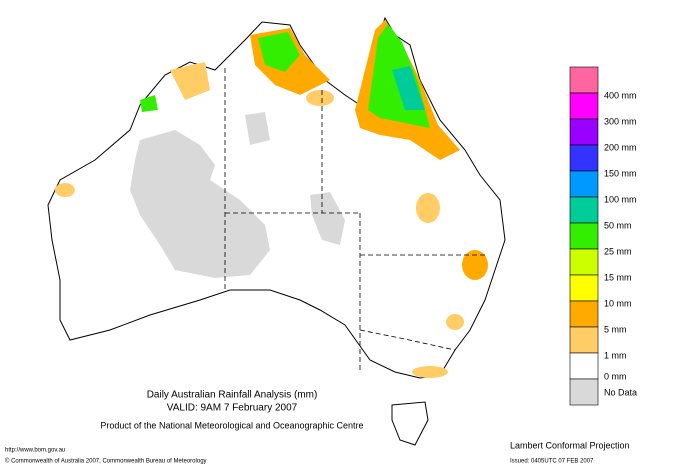 This screenshot has width=680, height=467. What do you see at coordinates (552, 462) in the screenshot?
I see `issued: Issued: 0405UTC 07 FEB 2007` at bounding box center [552, 462].